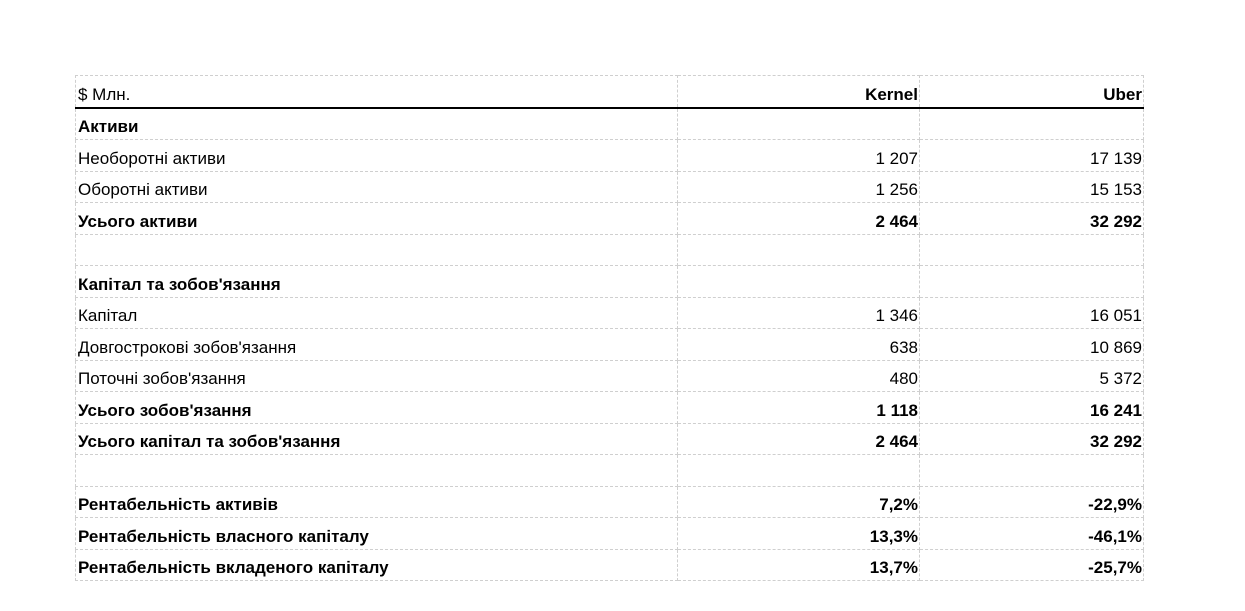  What do you see at coordinates (376, 344) in the screenshot?
I see `row-label-cell: Довгострокові зобов'язання` at bounding box center [376, 344].